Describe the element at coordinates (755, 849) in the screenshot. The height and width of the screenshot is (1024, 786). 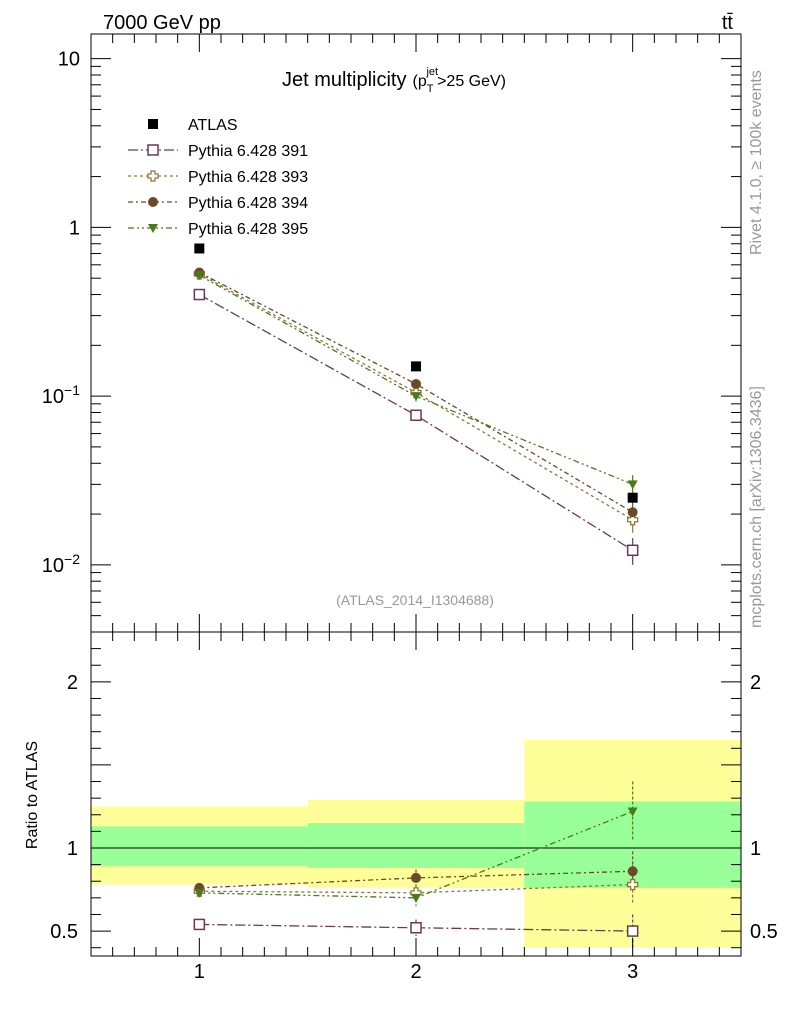
I see `ratio-ytick-label-right: 1` at that location.